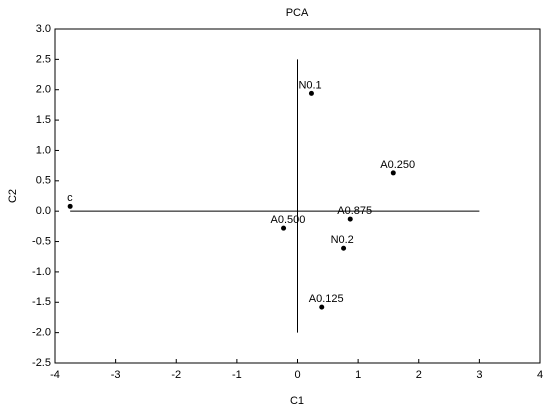 This screenshot has width=550, height=418. What do you see at coordinates (358, 375) in the screenshot?
I see `x-tick-label: 1` at bounding box center [358, 375].